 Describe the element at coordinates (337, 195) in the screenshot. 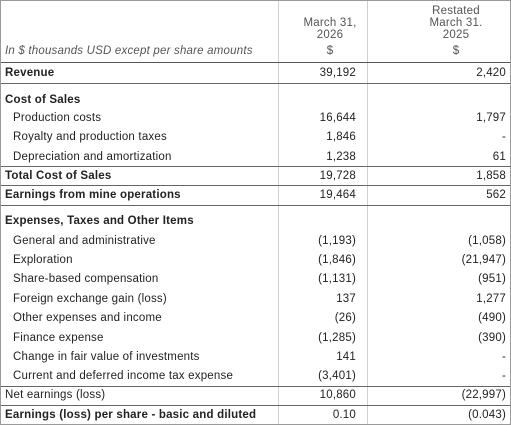

I see `row-value: 19,464` at that location.